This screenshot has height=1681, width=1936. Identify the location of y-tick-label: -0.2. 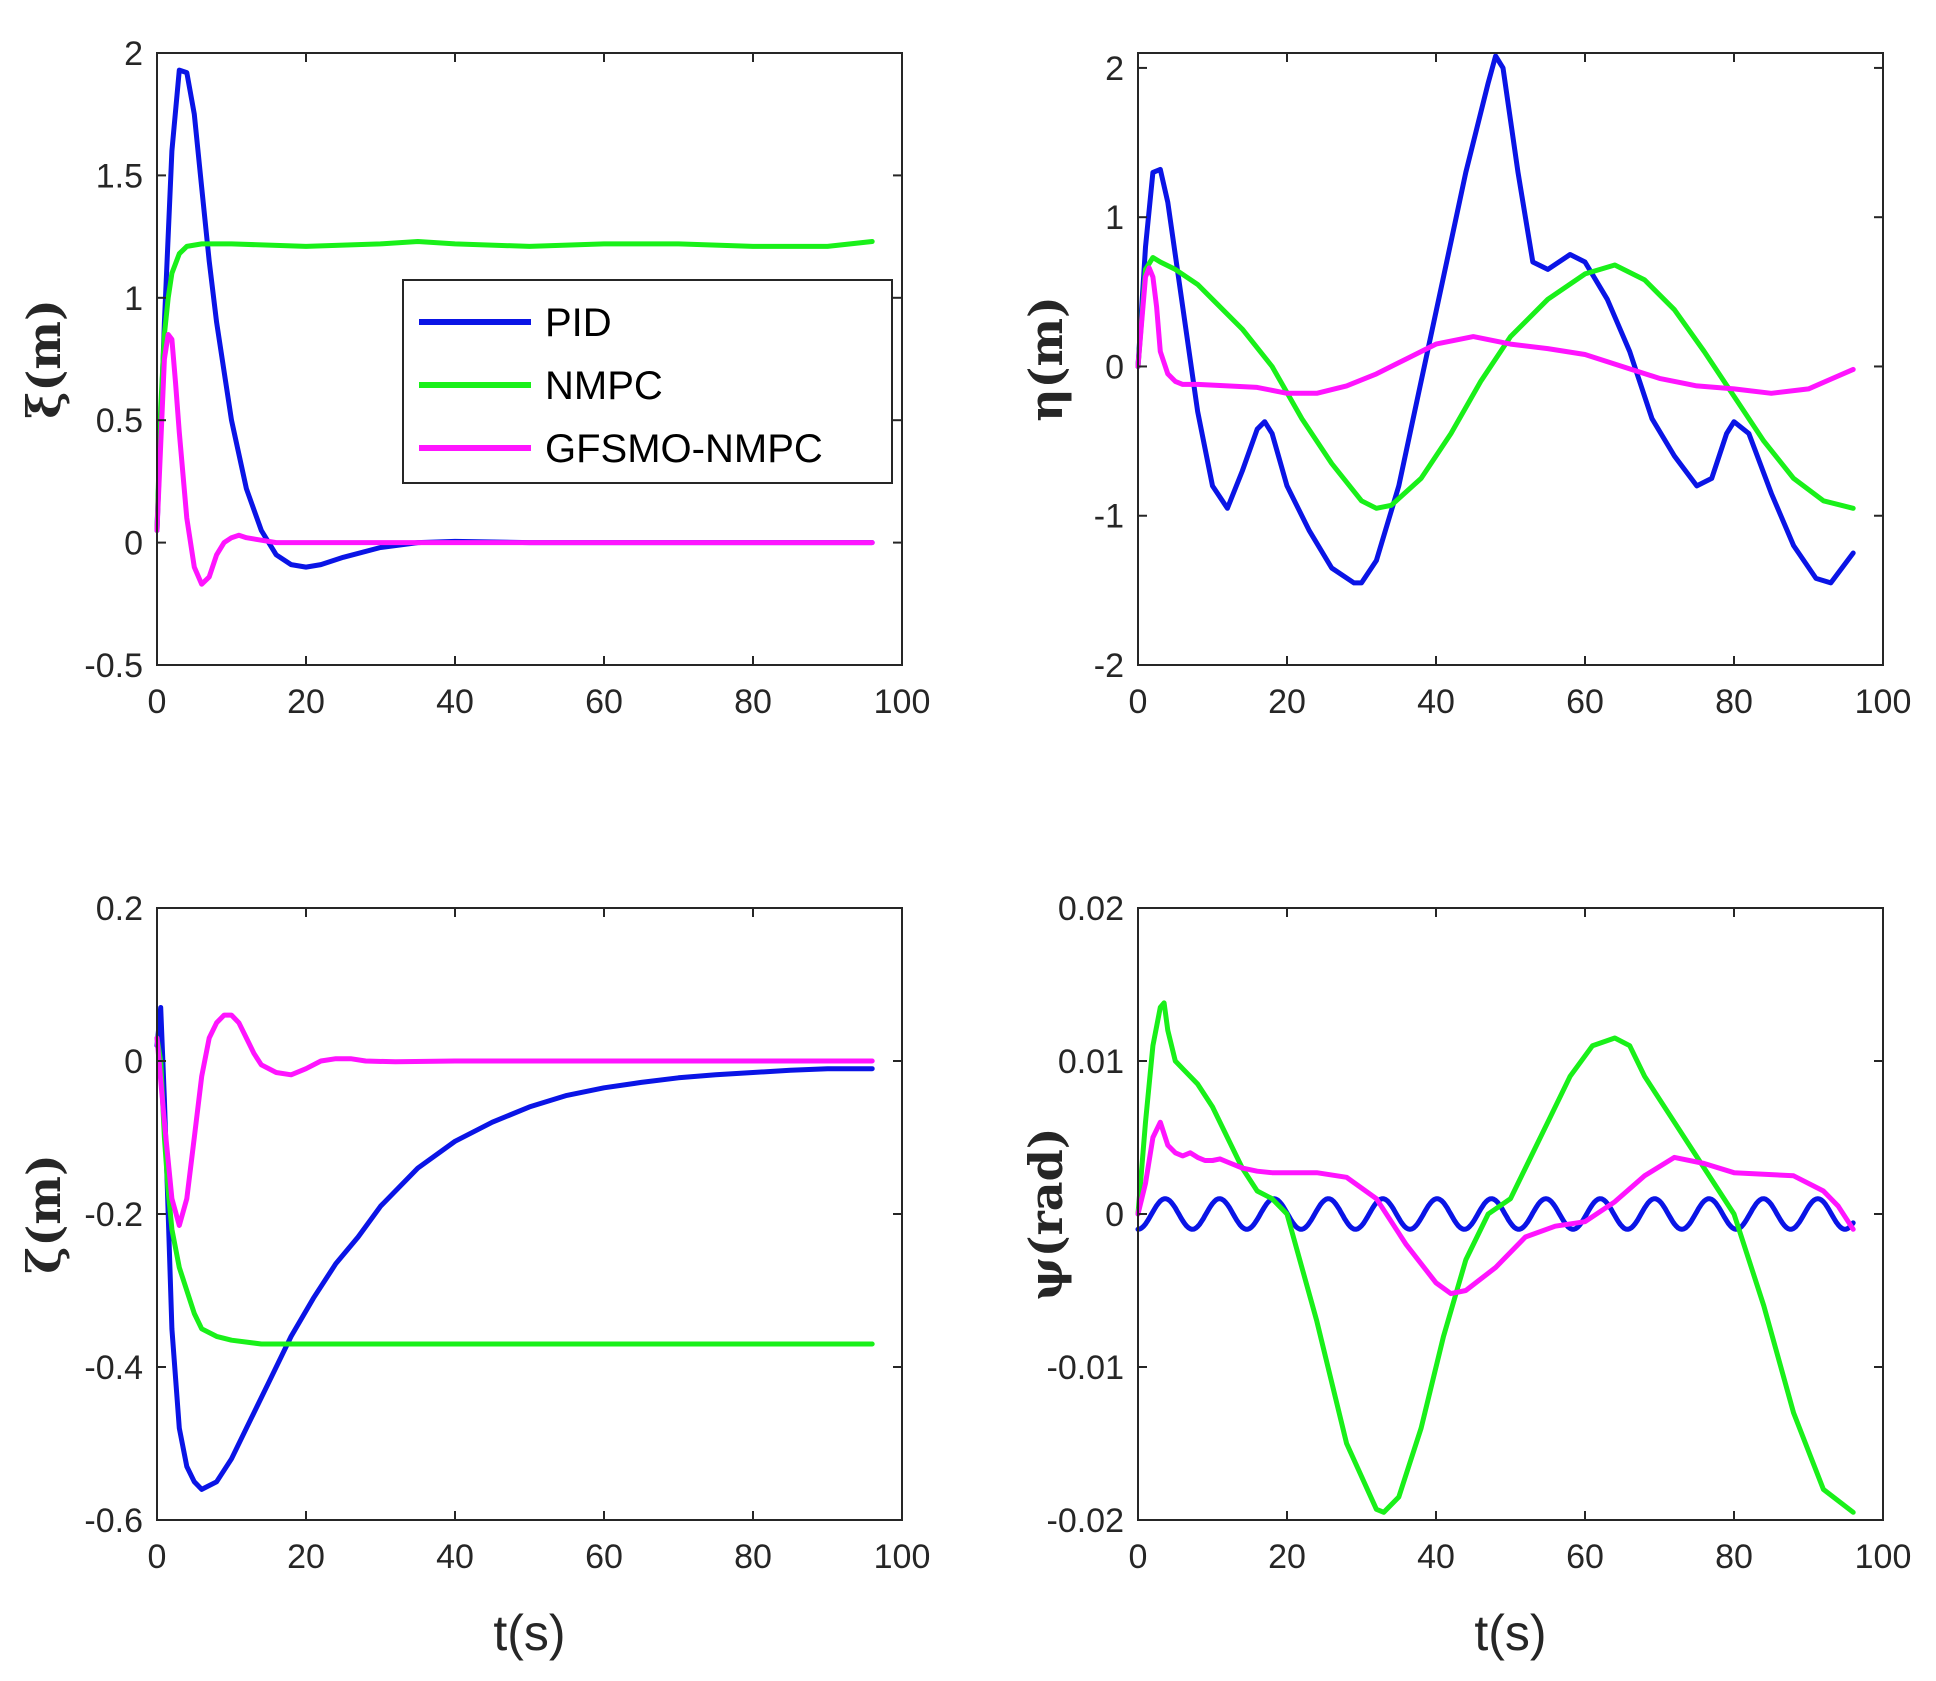
(113, 1215).